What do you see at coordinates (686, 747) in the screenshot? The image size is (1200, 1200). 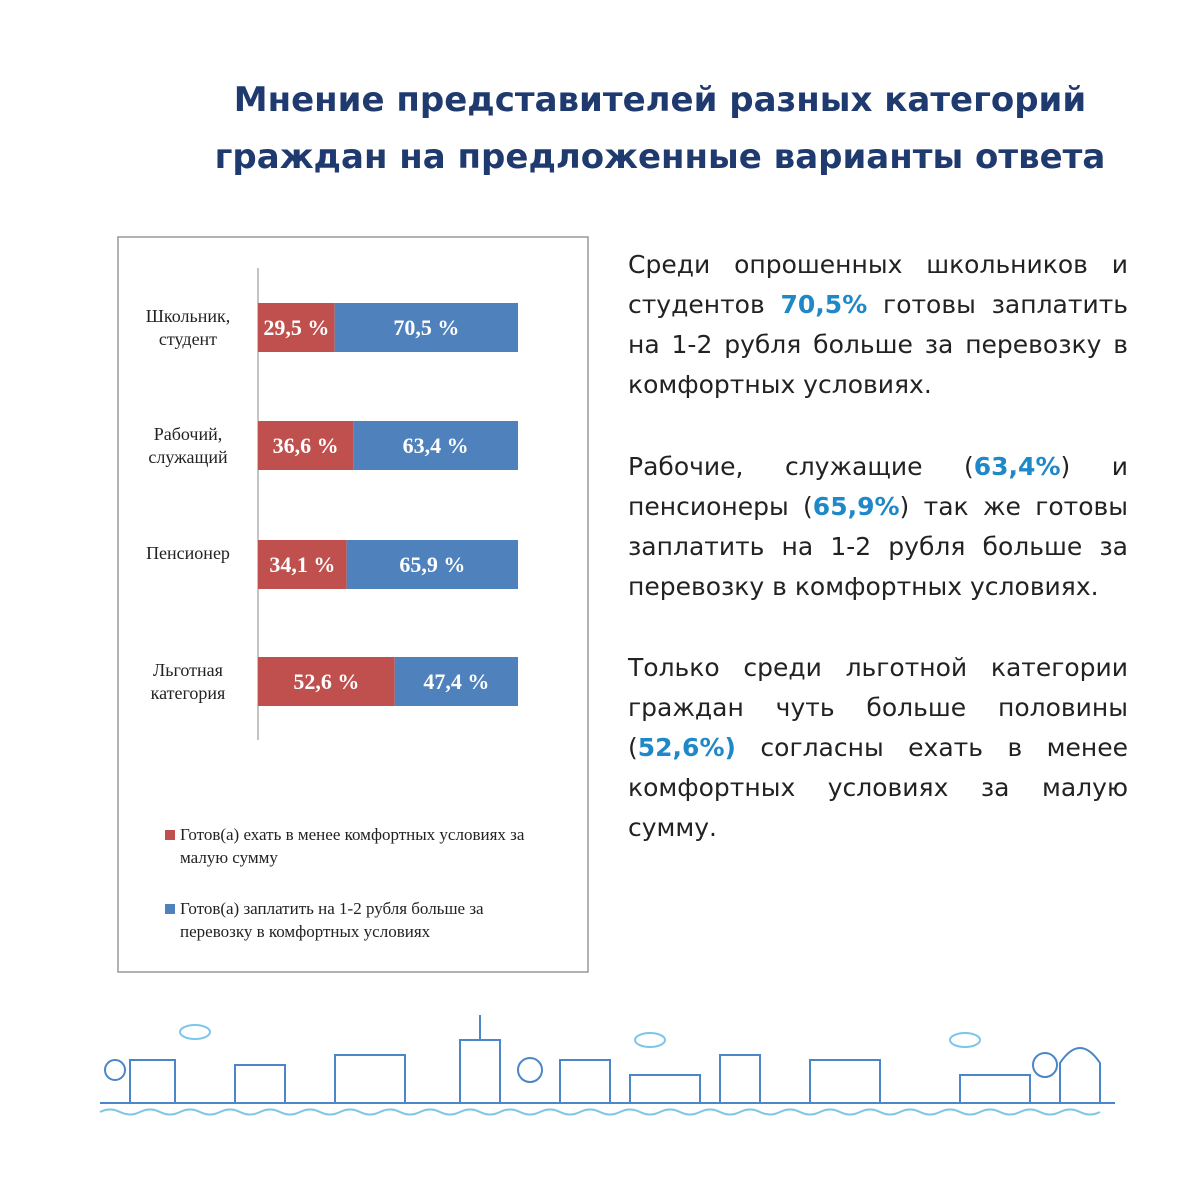 I see `highlight: 52,6%)` at bounding box center [686, 747].